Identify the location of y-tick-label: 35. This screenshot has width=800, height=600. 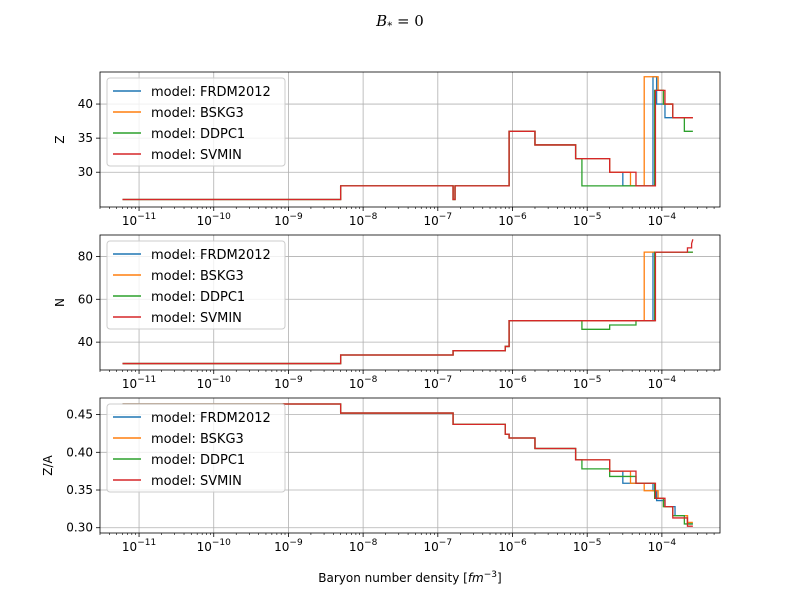
(85, 138).